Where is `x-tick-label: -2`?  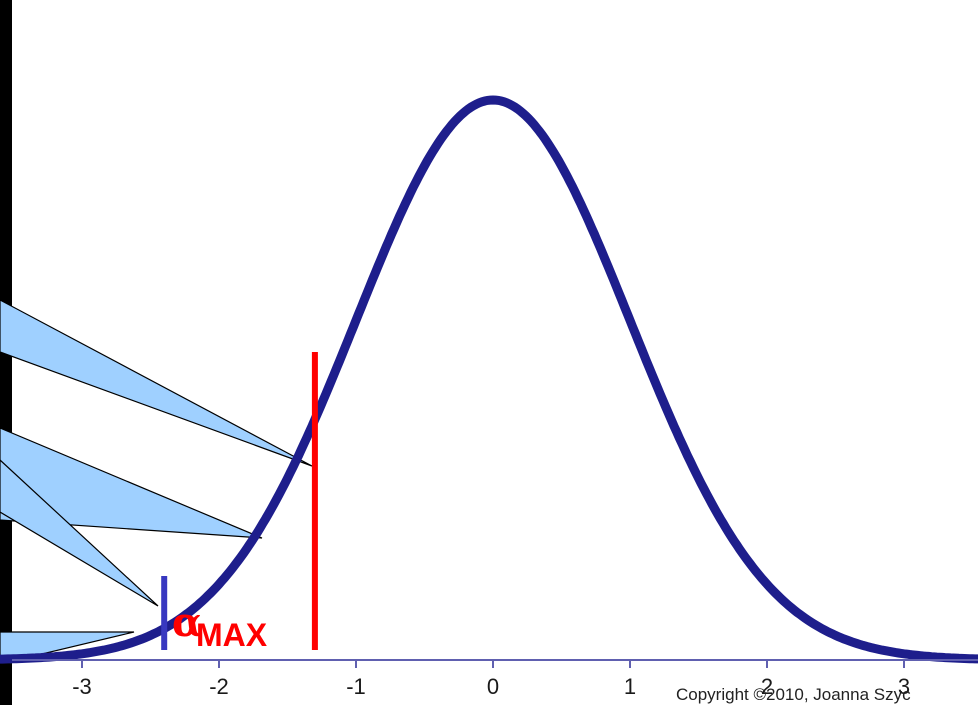 x-tick-label: -2 is located at coordinates (219, 686).